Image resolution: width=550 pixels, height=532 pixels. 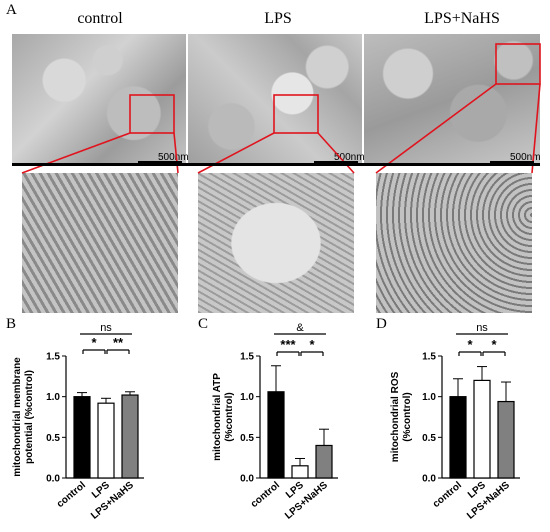 What do you see at coordinates (278, 18) in the screenshot?
I see `title-lps: LPS` at bounding box center [278, 18].